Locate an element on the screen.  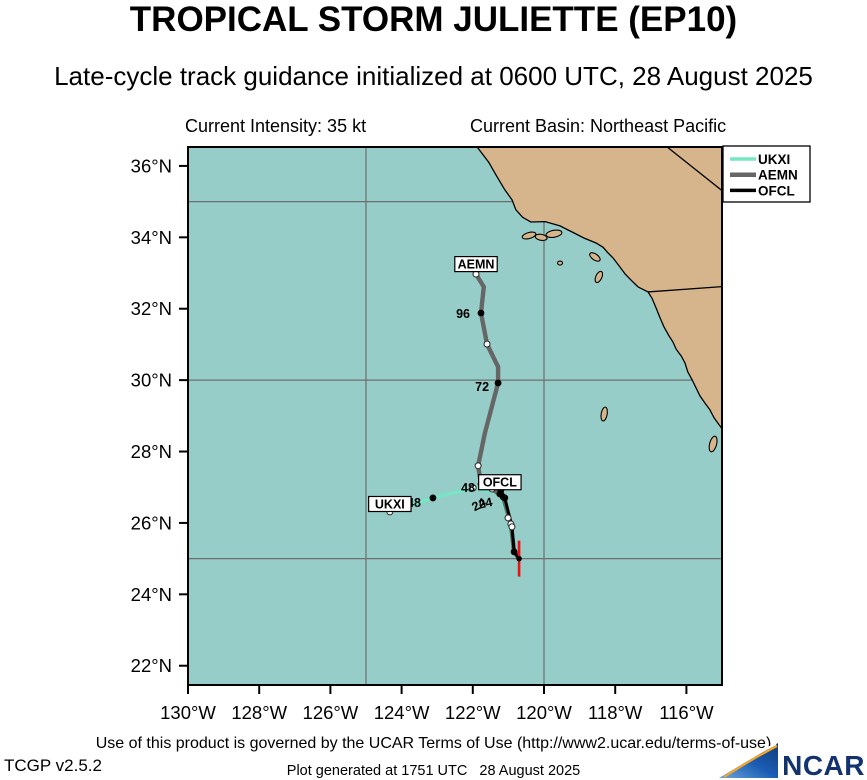
waypoint-aemn-72h is located at coordinates (498, 383).